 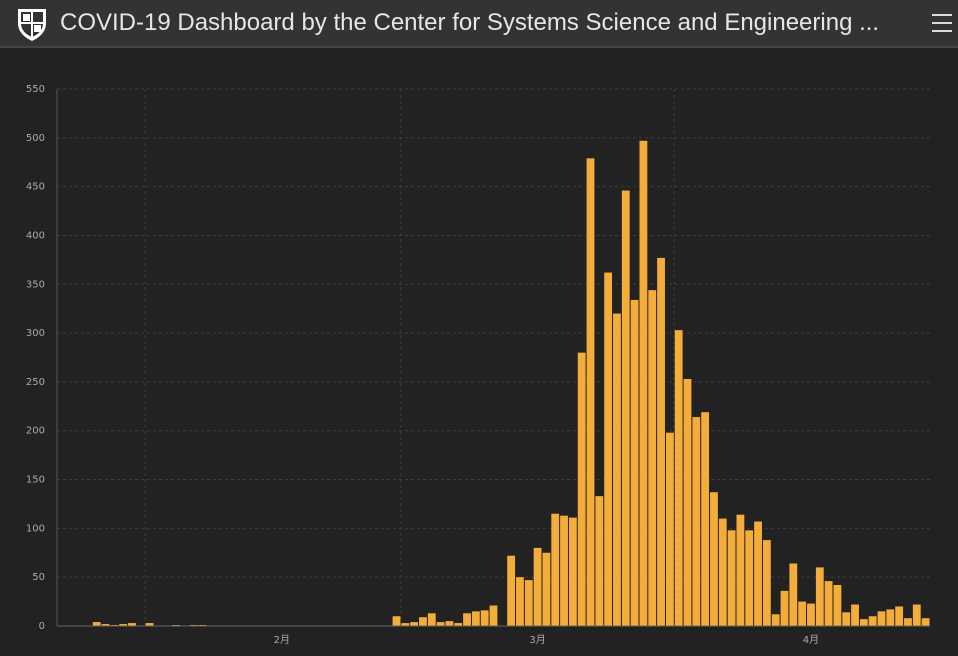 What do you see at coordinates (282, 640) in the screenshot?
I see `x-tick-label: 2月` at bounding box center [282, 640].